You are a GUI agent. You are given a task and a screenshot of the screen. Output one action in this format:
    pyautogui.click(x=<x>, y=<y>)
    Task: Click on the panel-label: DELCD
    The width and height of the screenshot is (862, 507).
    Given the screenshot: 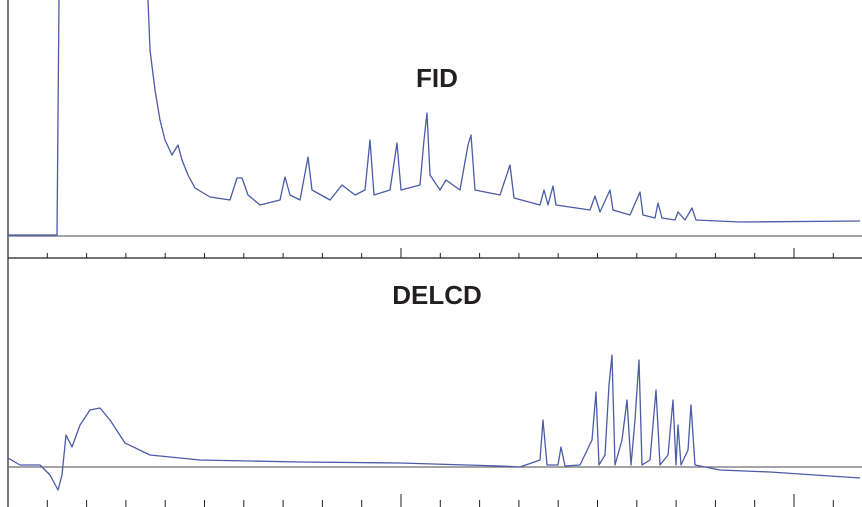 What is the action you would take?
    pyautogui.click(x=437, y=295)
    